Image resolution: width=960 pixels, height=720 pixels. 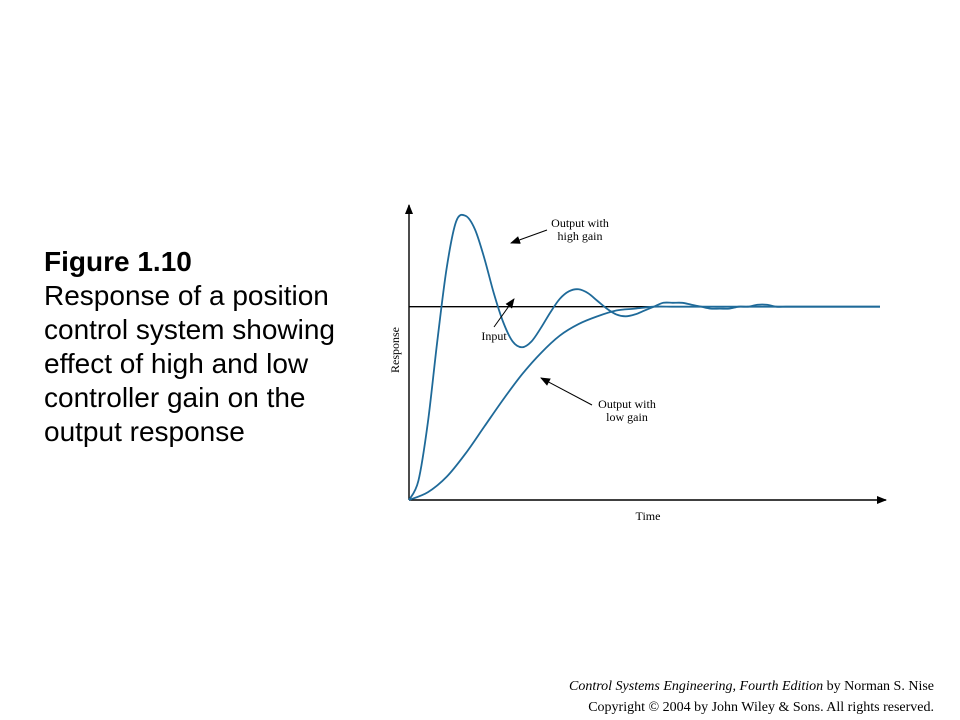 I want to click on figure-title: Figure 1.10, so click(x=118, y=261).